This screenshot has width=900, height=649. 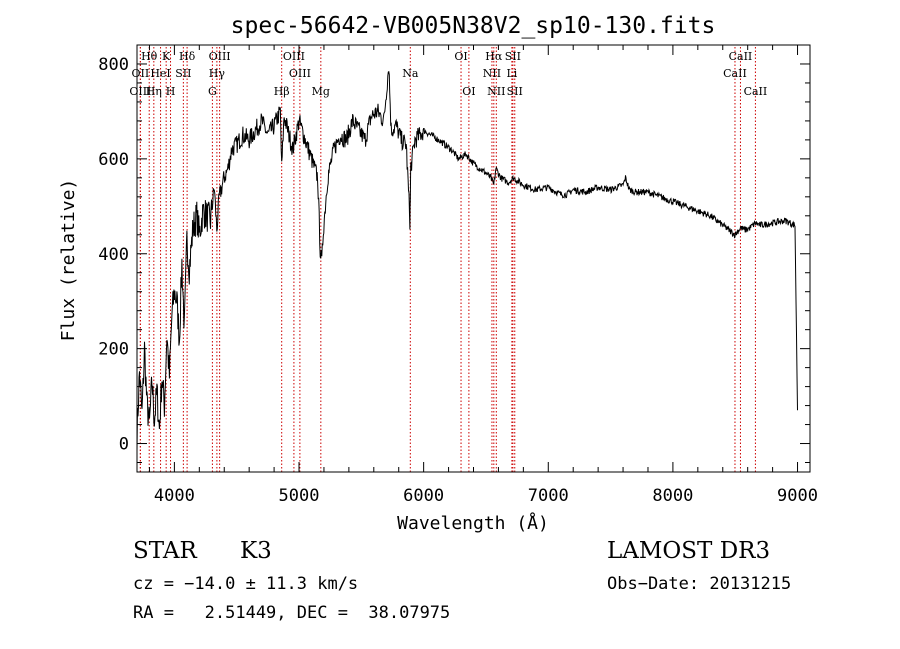 I want to click on line-label-10: Hγ, so click(x=217, y=73).